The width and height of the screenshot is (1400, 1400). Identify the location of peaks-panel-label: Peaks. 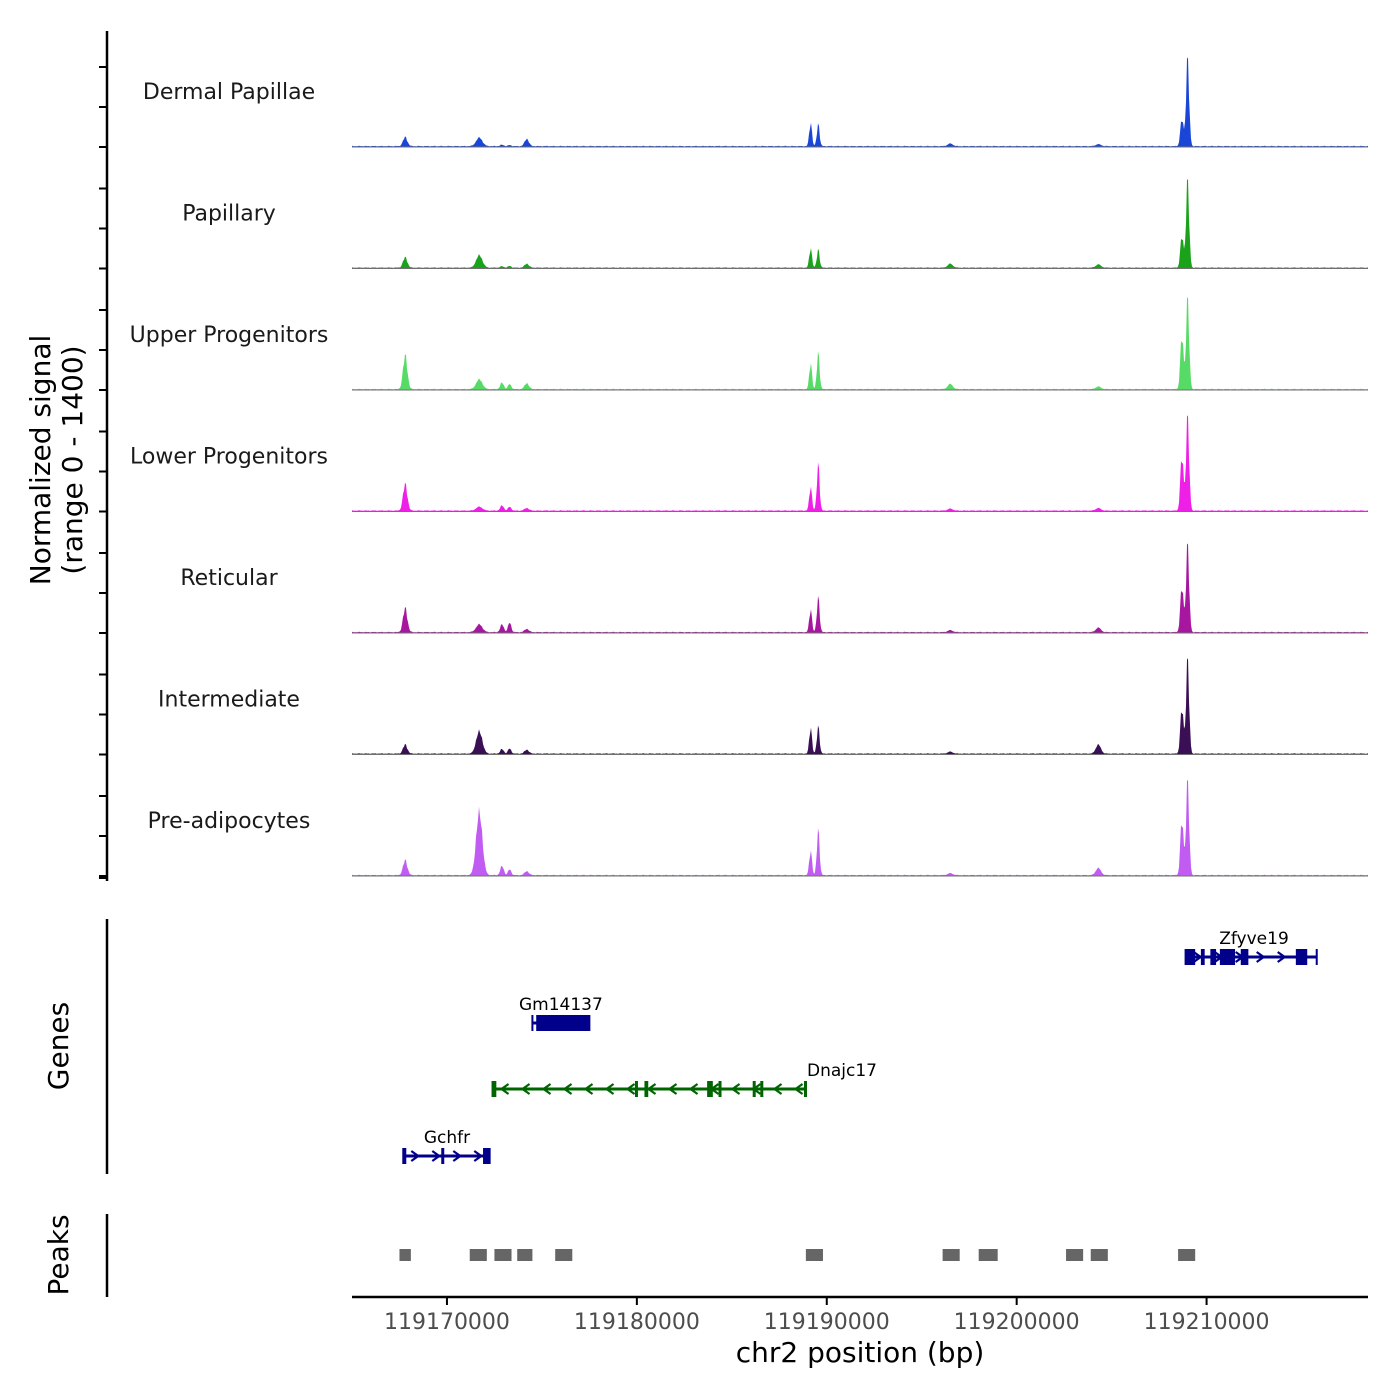
(58, 1254).